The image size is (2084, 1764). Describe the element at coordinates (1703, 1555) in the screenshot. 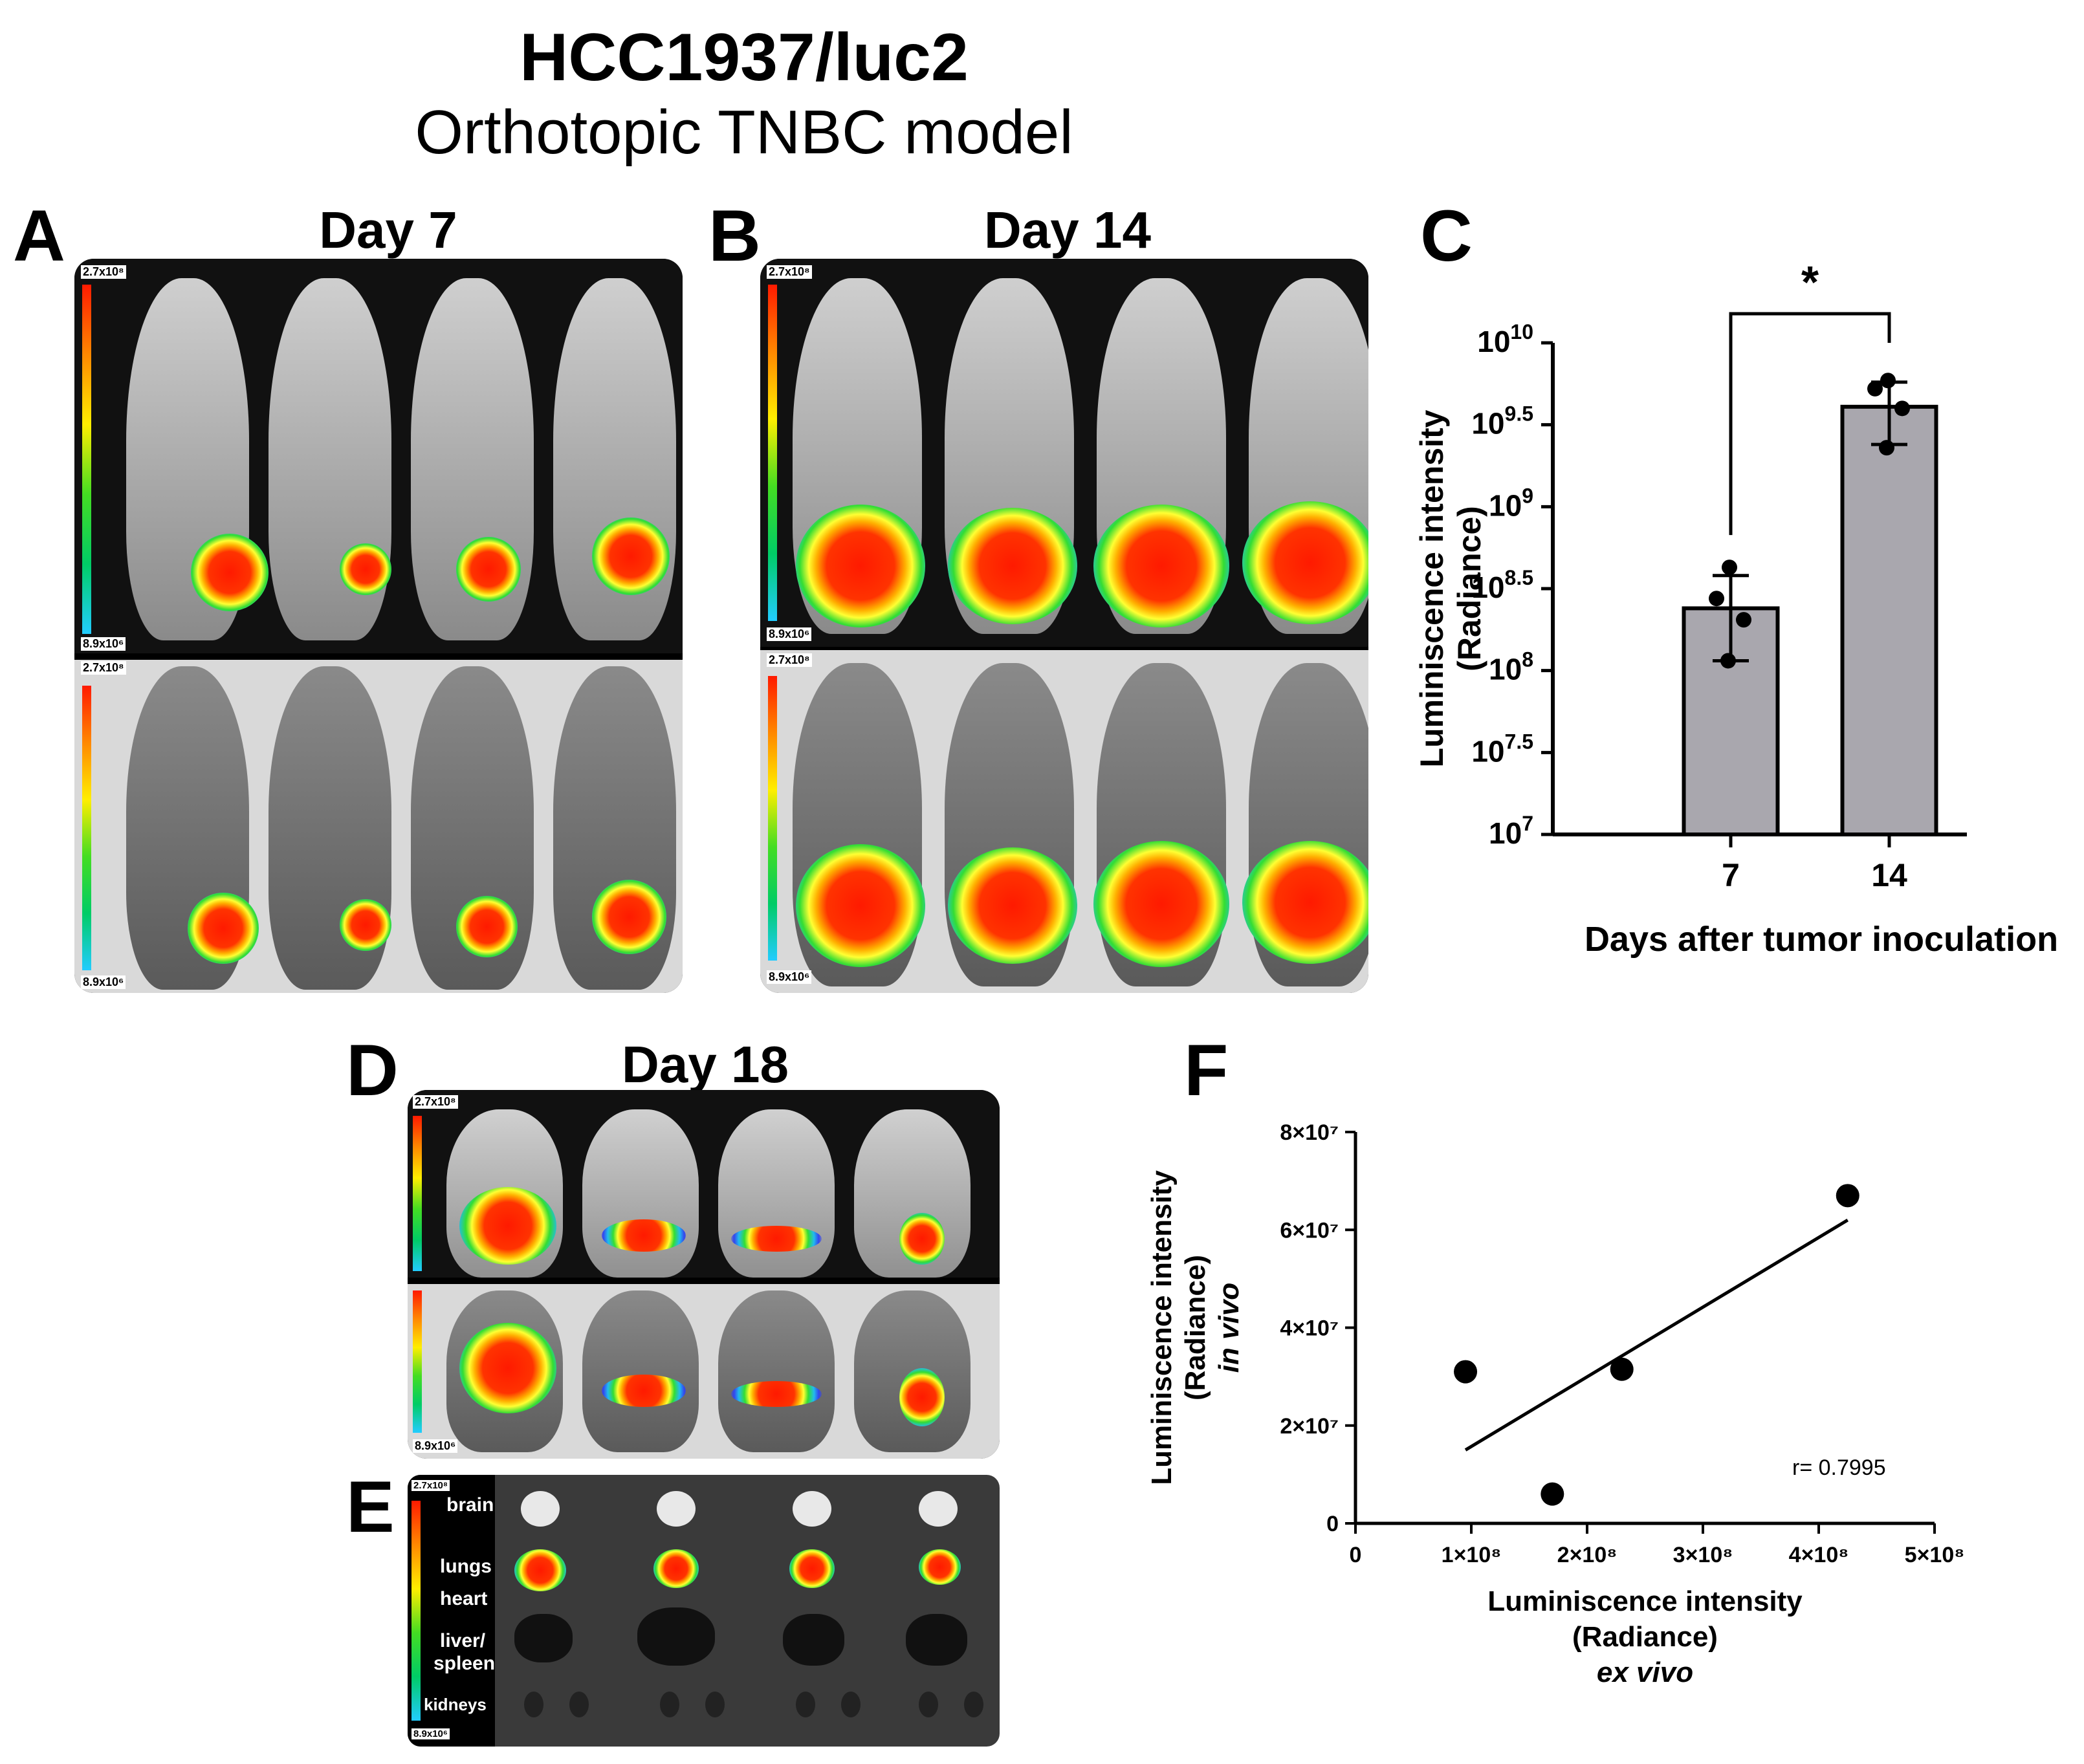

I see `x-tick-label: 3×10⁸` at that location.